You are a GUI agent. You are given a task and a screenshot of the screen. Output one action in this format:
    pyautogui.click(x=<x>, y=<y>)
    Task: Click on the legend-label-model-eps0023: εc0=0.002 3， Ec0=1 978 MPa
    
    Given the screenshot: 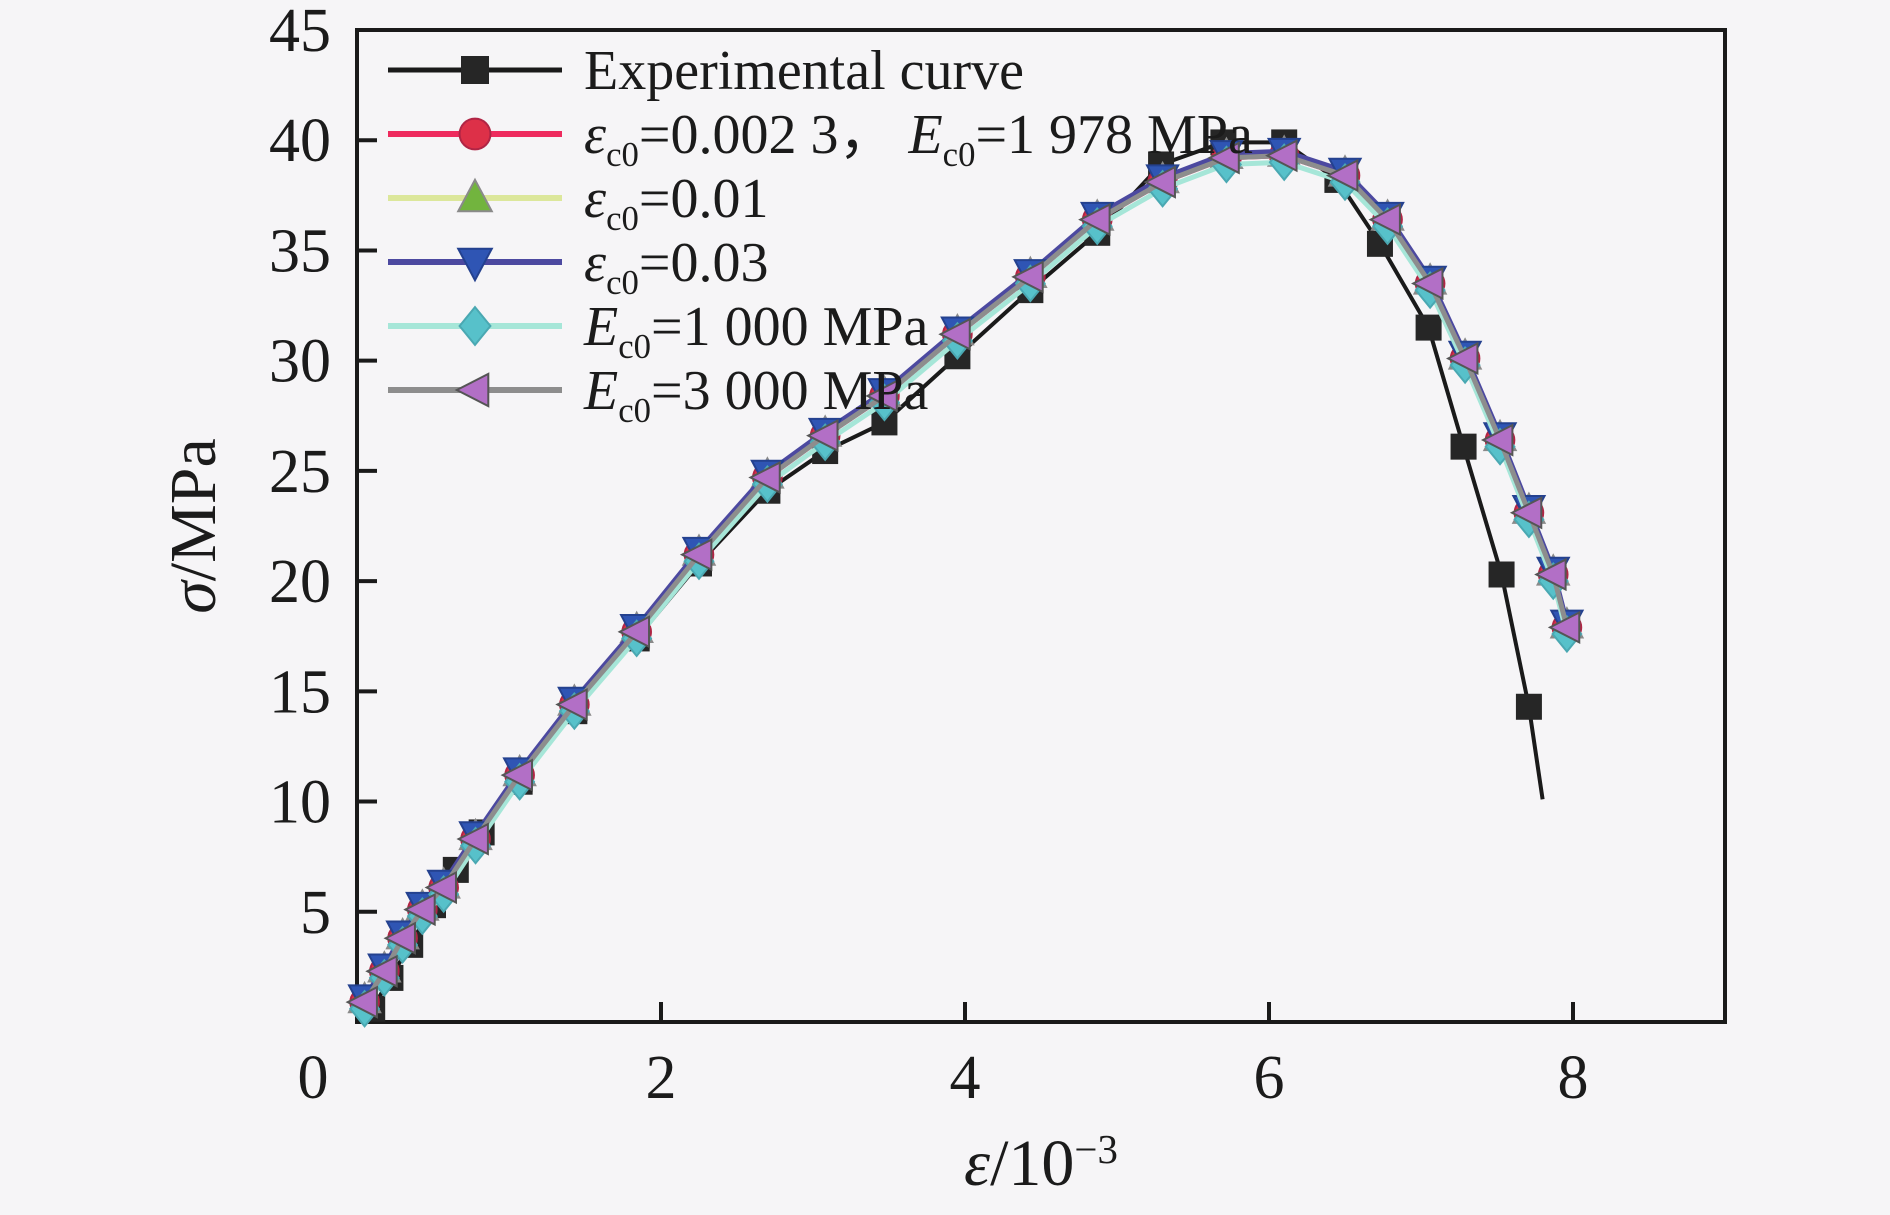 What is the action you would take?
    pyautogui.click(x=918, y=139)
    